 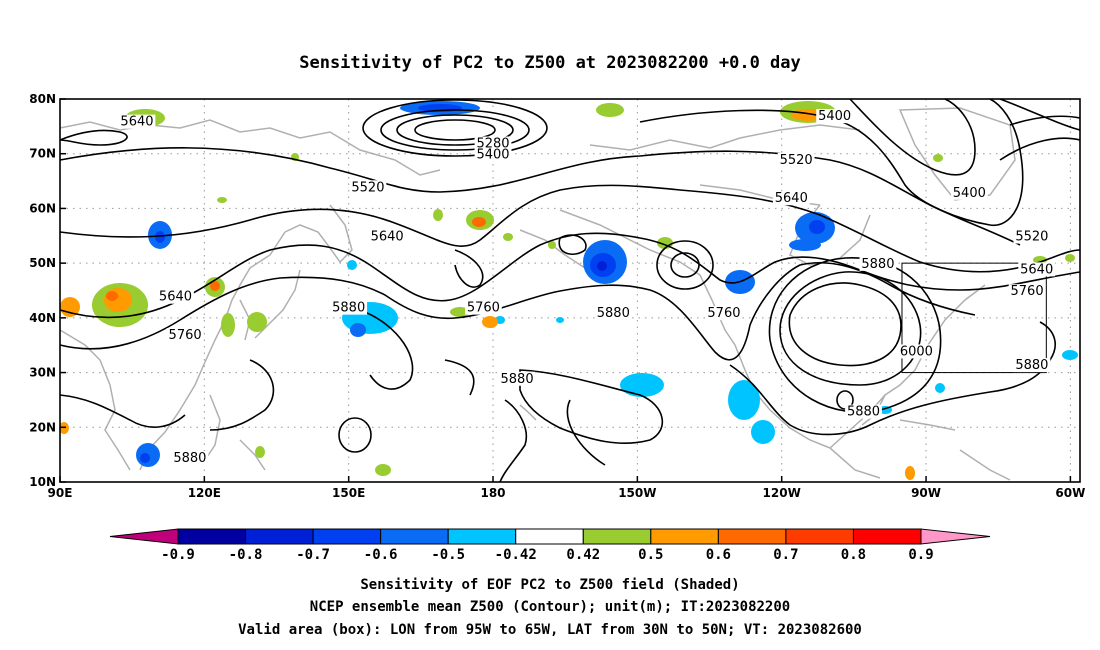 What do you see at coordinates (583, 555) in the screenshot?
I see `colorbar-label: 0.42` at bounding box center [583, 555].